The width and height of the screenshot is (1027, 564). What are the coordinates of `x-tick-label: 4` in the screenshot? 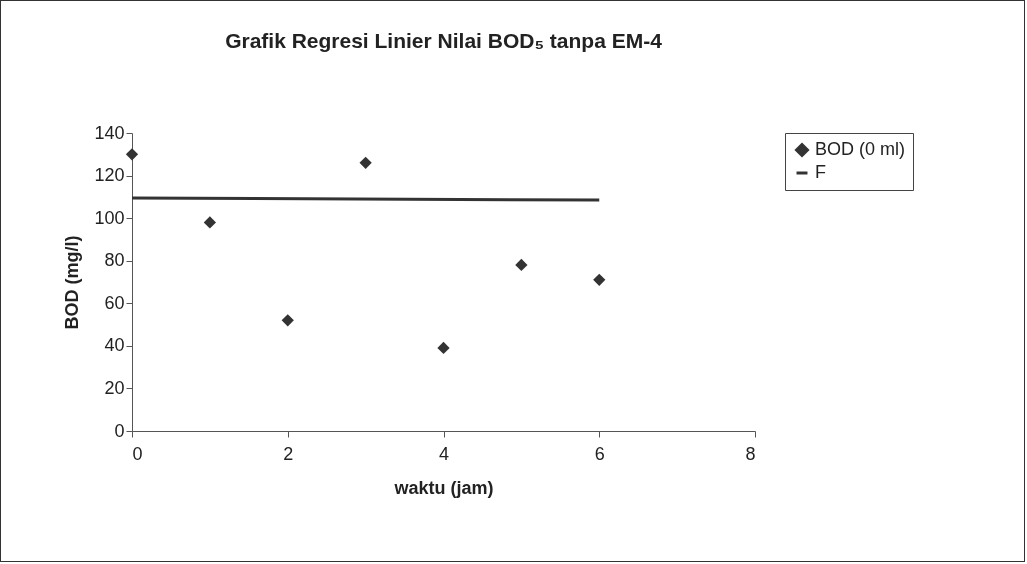 It's located at (444, 453).